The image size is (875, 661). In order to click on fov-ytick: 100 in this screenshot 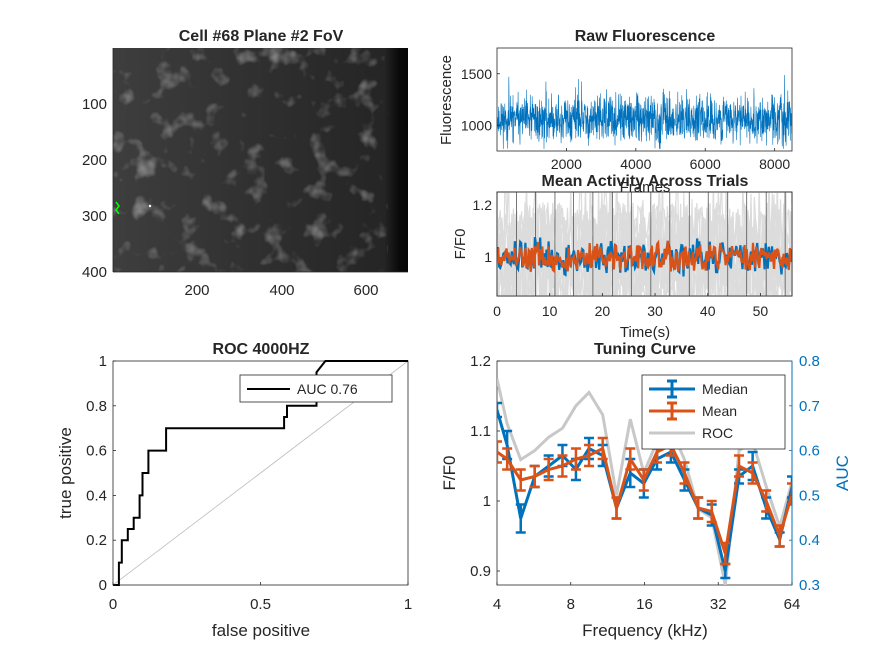, I will do `click(94, 104)`.